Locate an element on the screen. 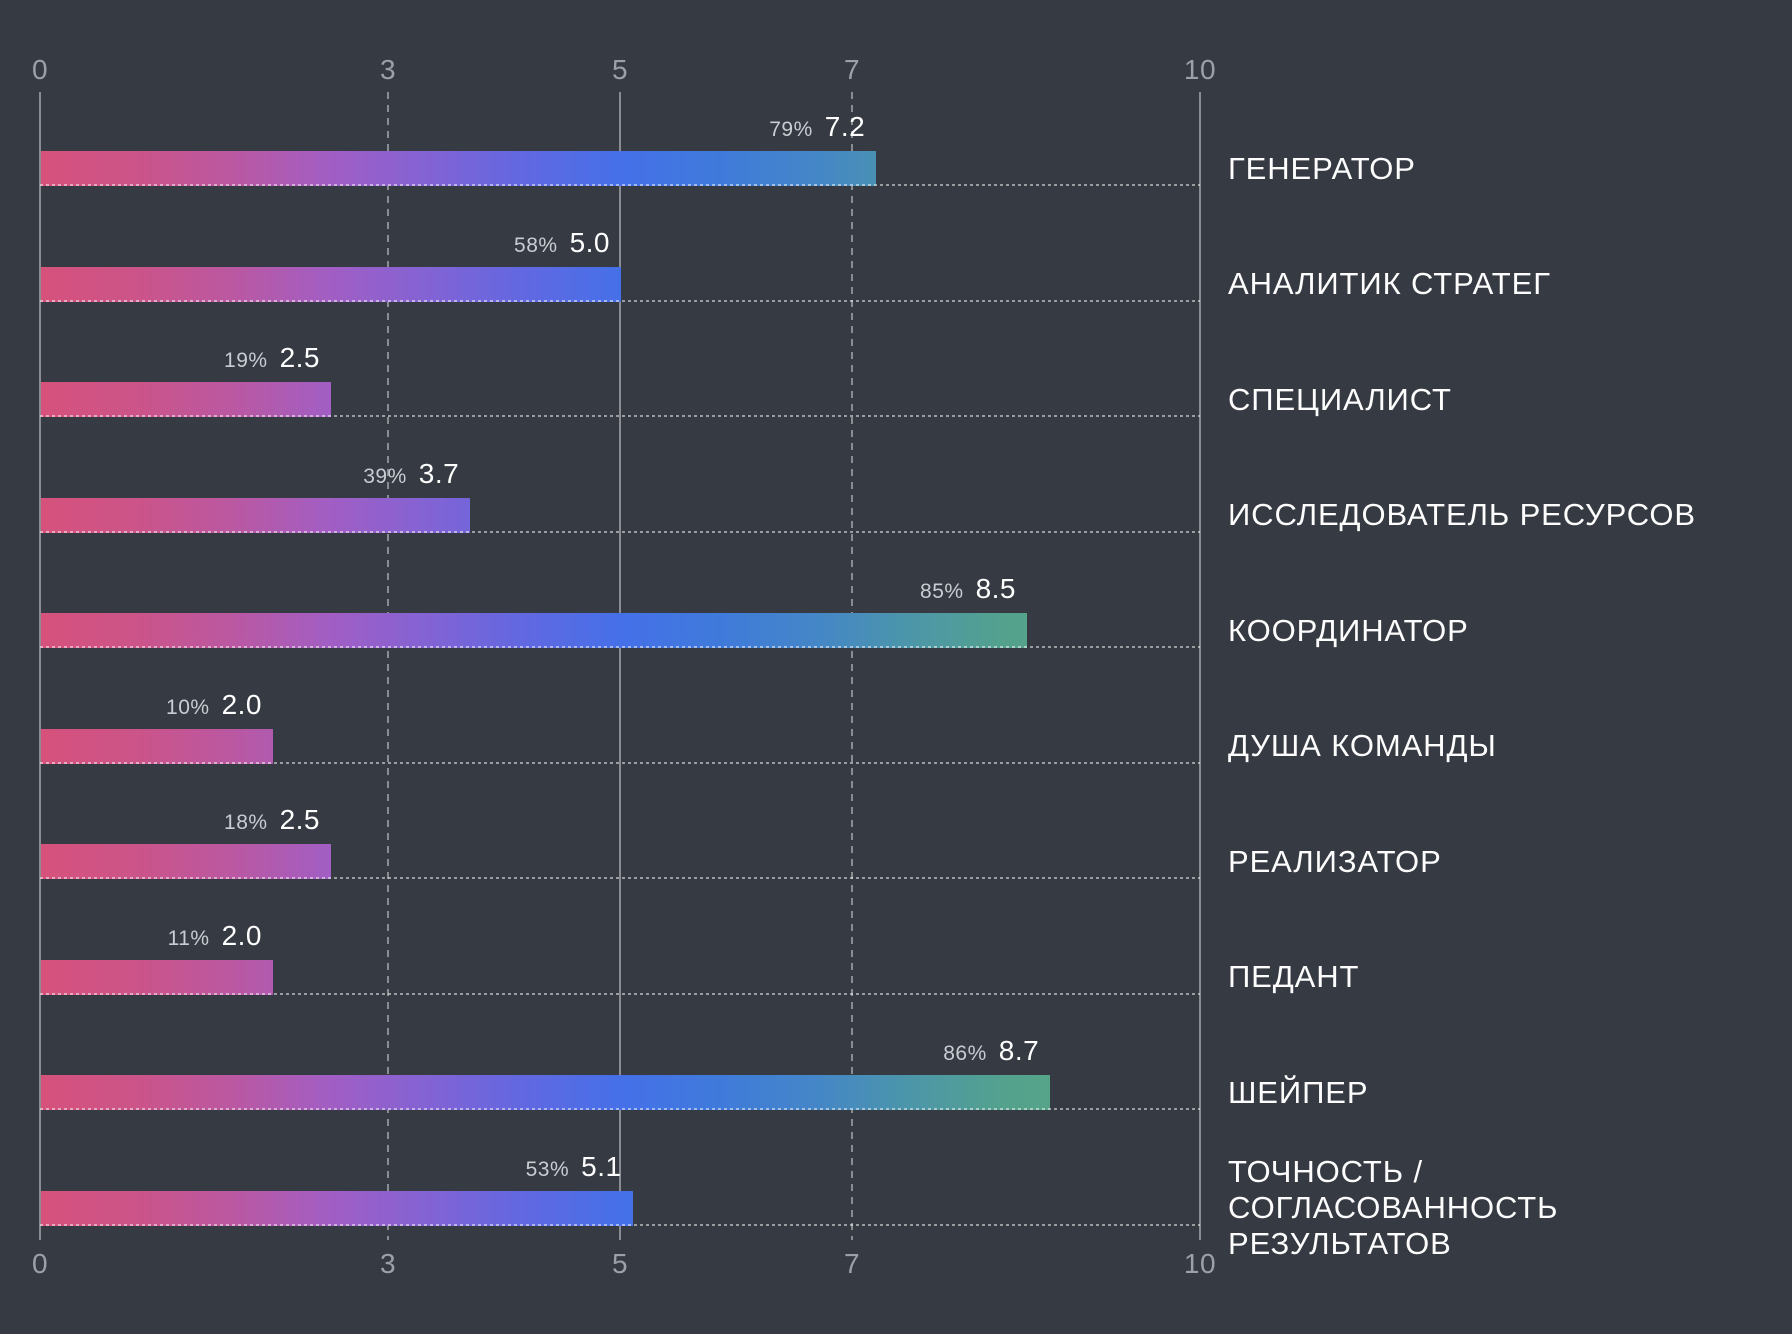 Image resolution: width=1792 pixels, height=1334 pixels. percent-label: 53% is located at coordinates (547, 1169).